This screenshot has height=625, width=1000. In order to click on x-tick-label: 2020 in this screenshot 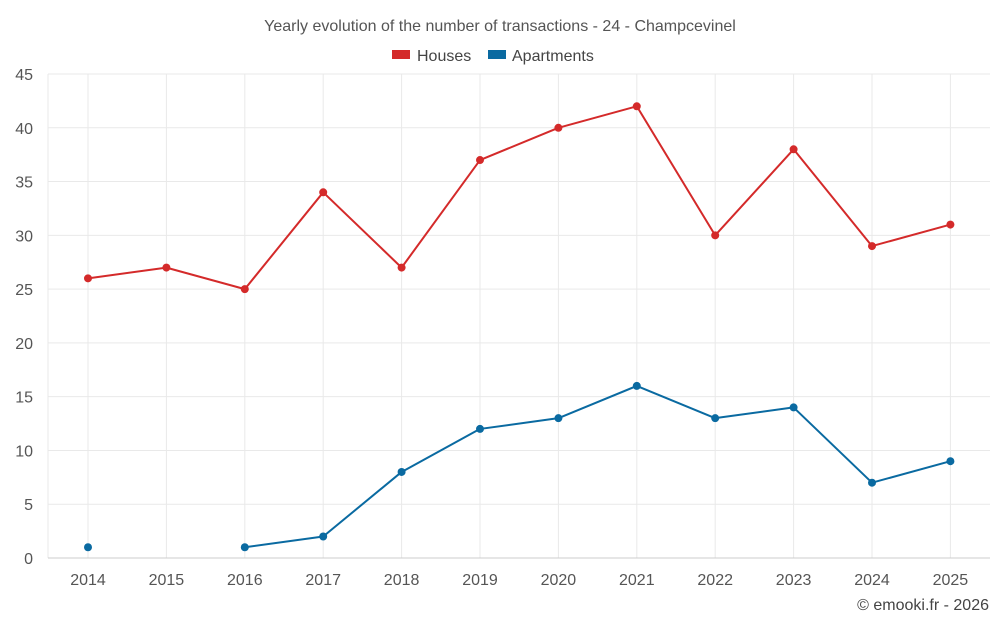, I will do `click(559, 580)`.